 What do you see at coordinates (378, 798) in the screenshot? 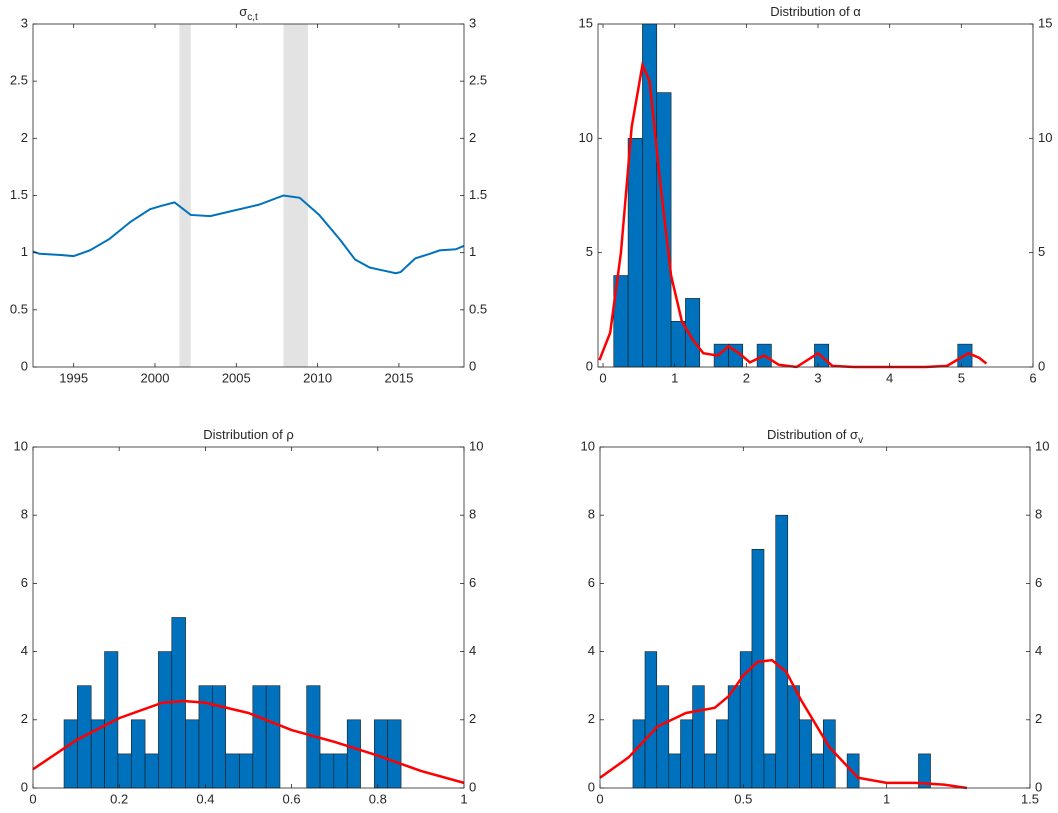
I see `x-tick-label: 0.8` at bounding box center [378, 798].